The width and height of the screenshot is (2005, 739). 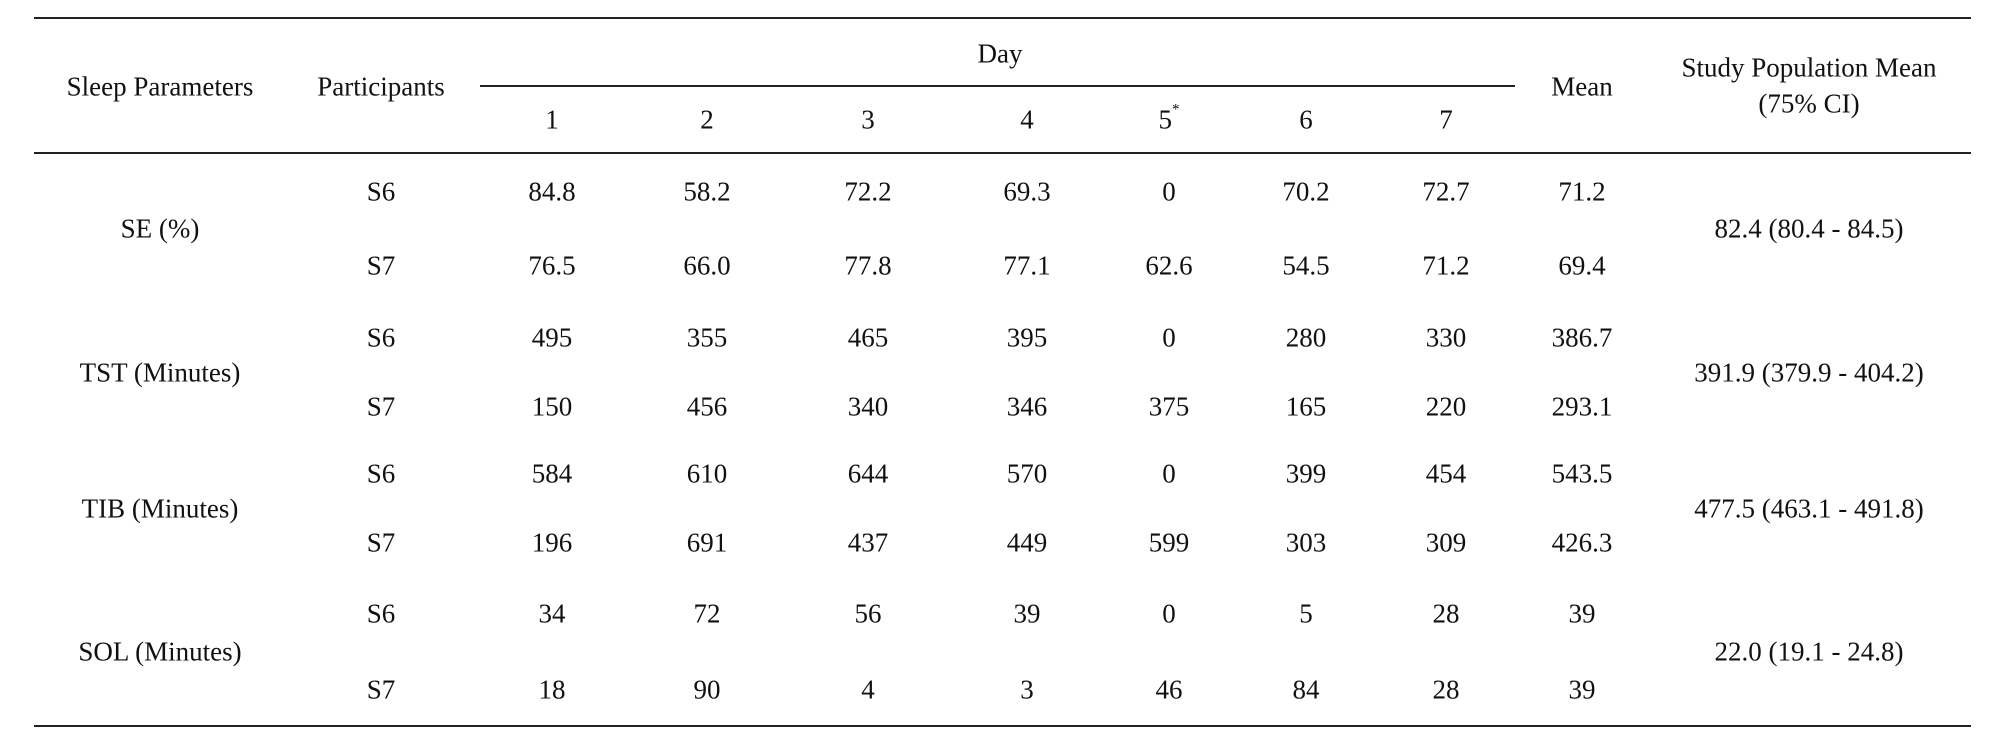 I want to click on mean-cell: 71.2, so click(x=1582, y=191).